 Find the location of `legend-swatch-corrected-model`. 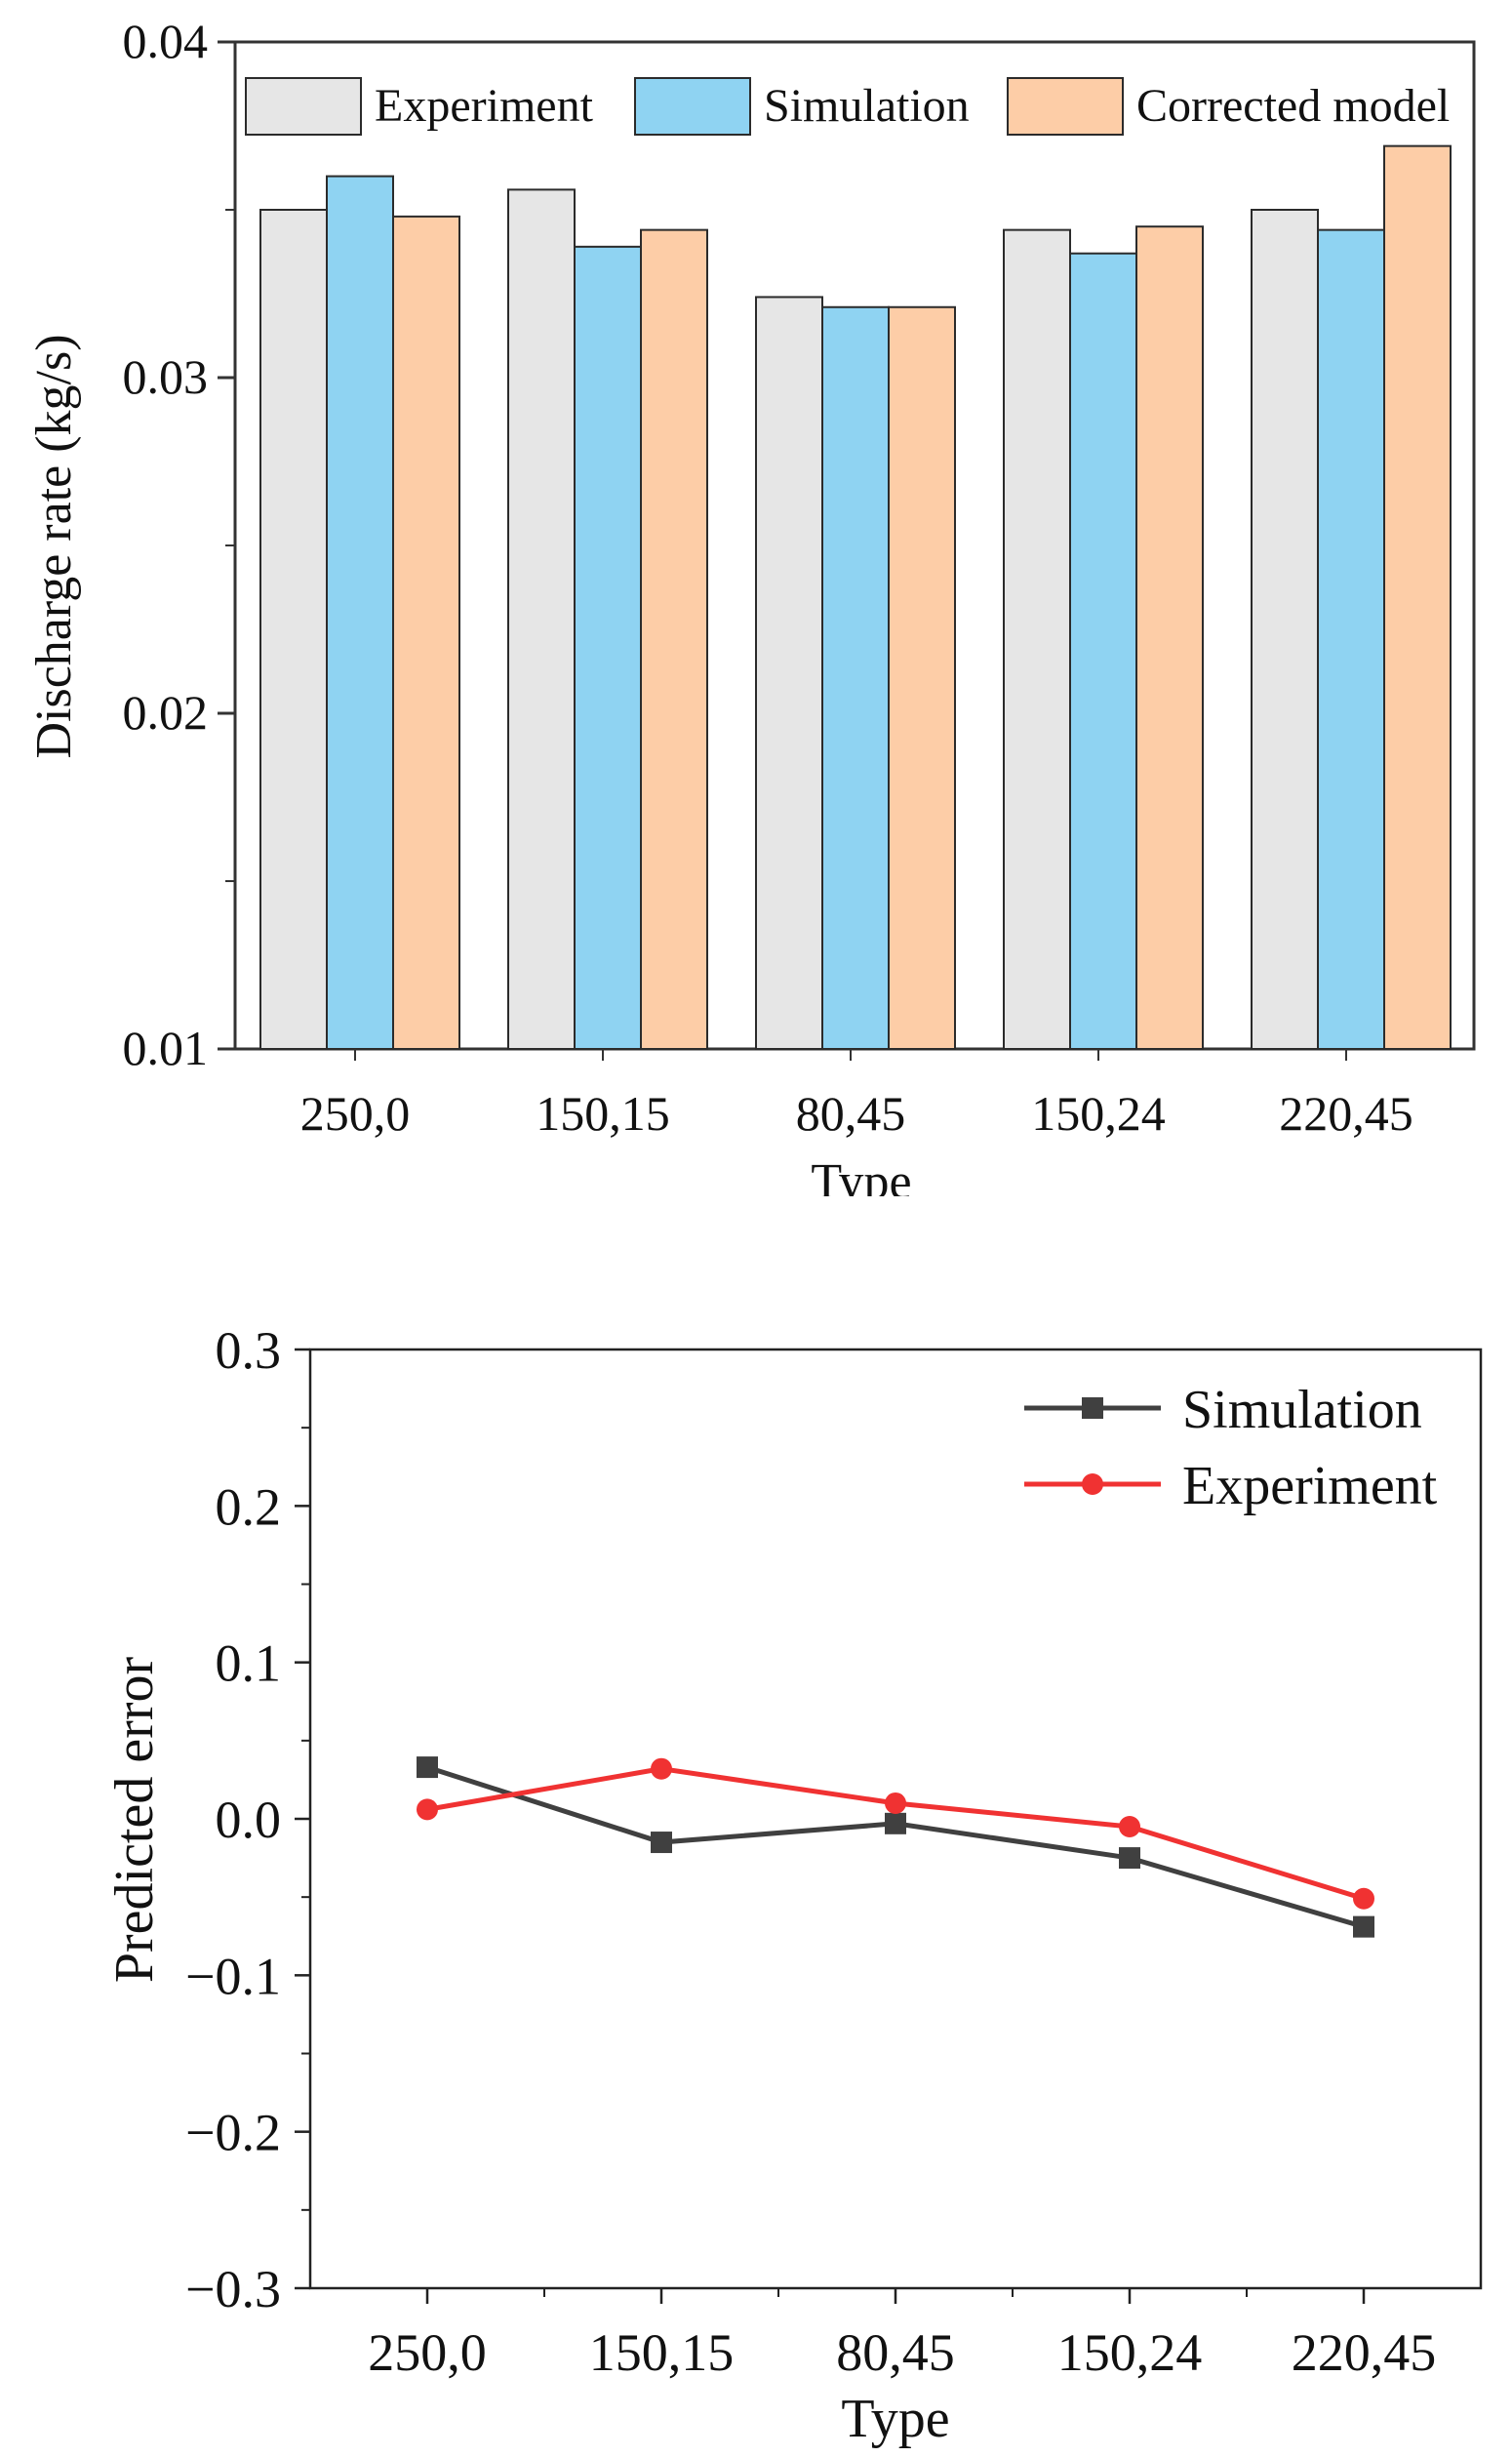

legend-swatch-corrected-model is located at coordinates (1065, 106).